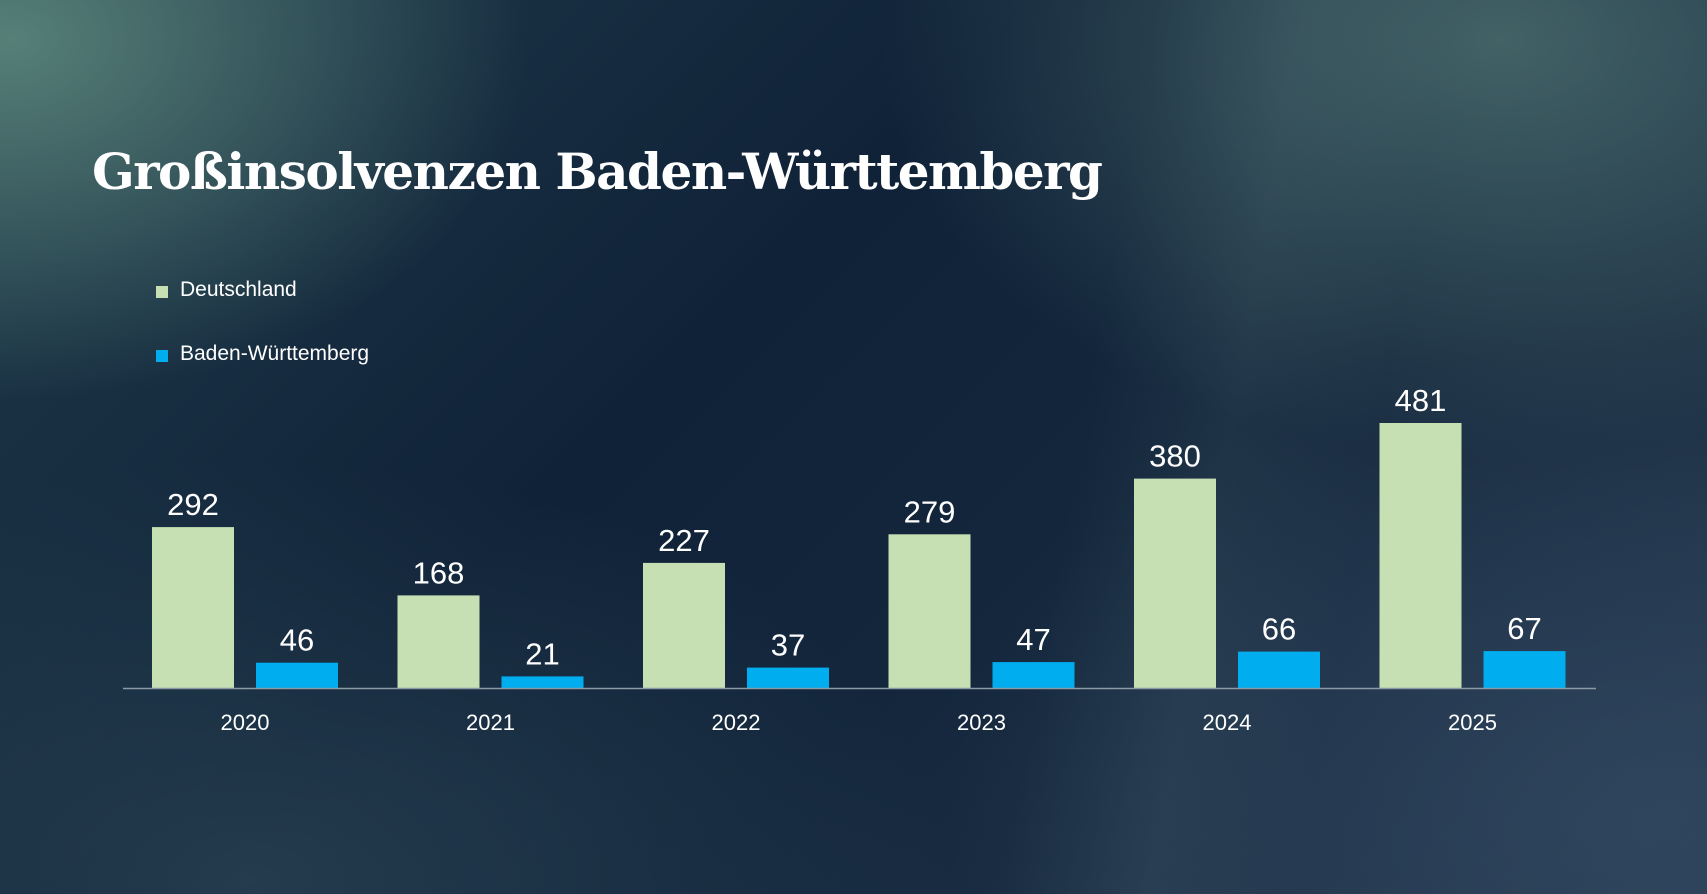  I want to click on bar-baden-wuerttemberg-2025, so click(1524, 669).